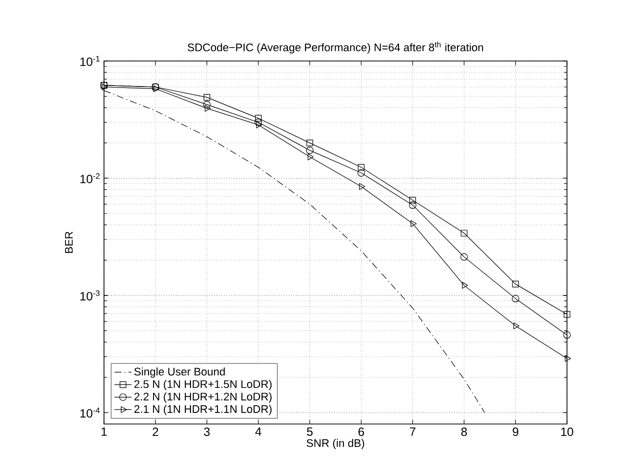 The image size is (625, 461). I want to click on y-tick-label: 10$^{-2}$, so click(90, 178).